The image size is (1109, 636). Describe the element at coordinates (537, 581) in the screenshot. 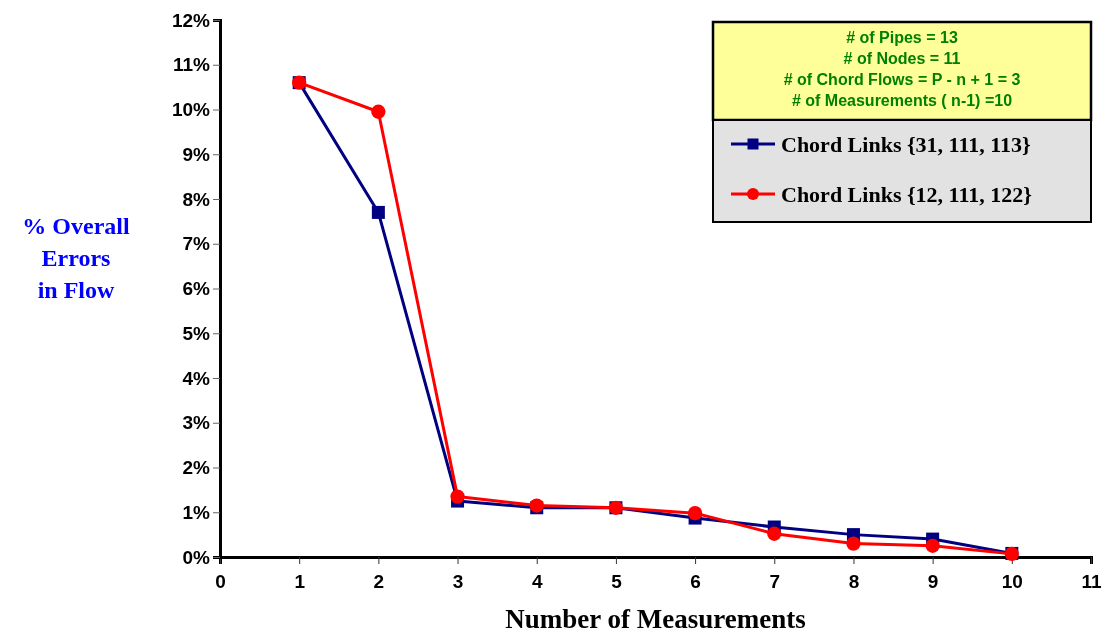

I see `x-tick-label: 4` at that location.